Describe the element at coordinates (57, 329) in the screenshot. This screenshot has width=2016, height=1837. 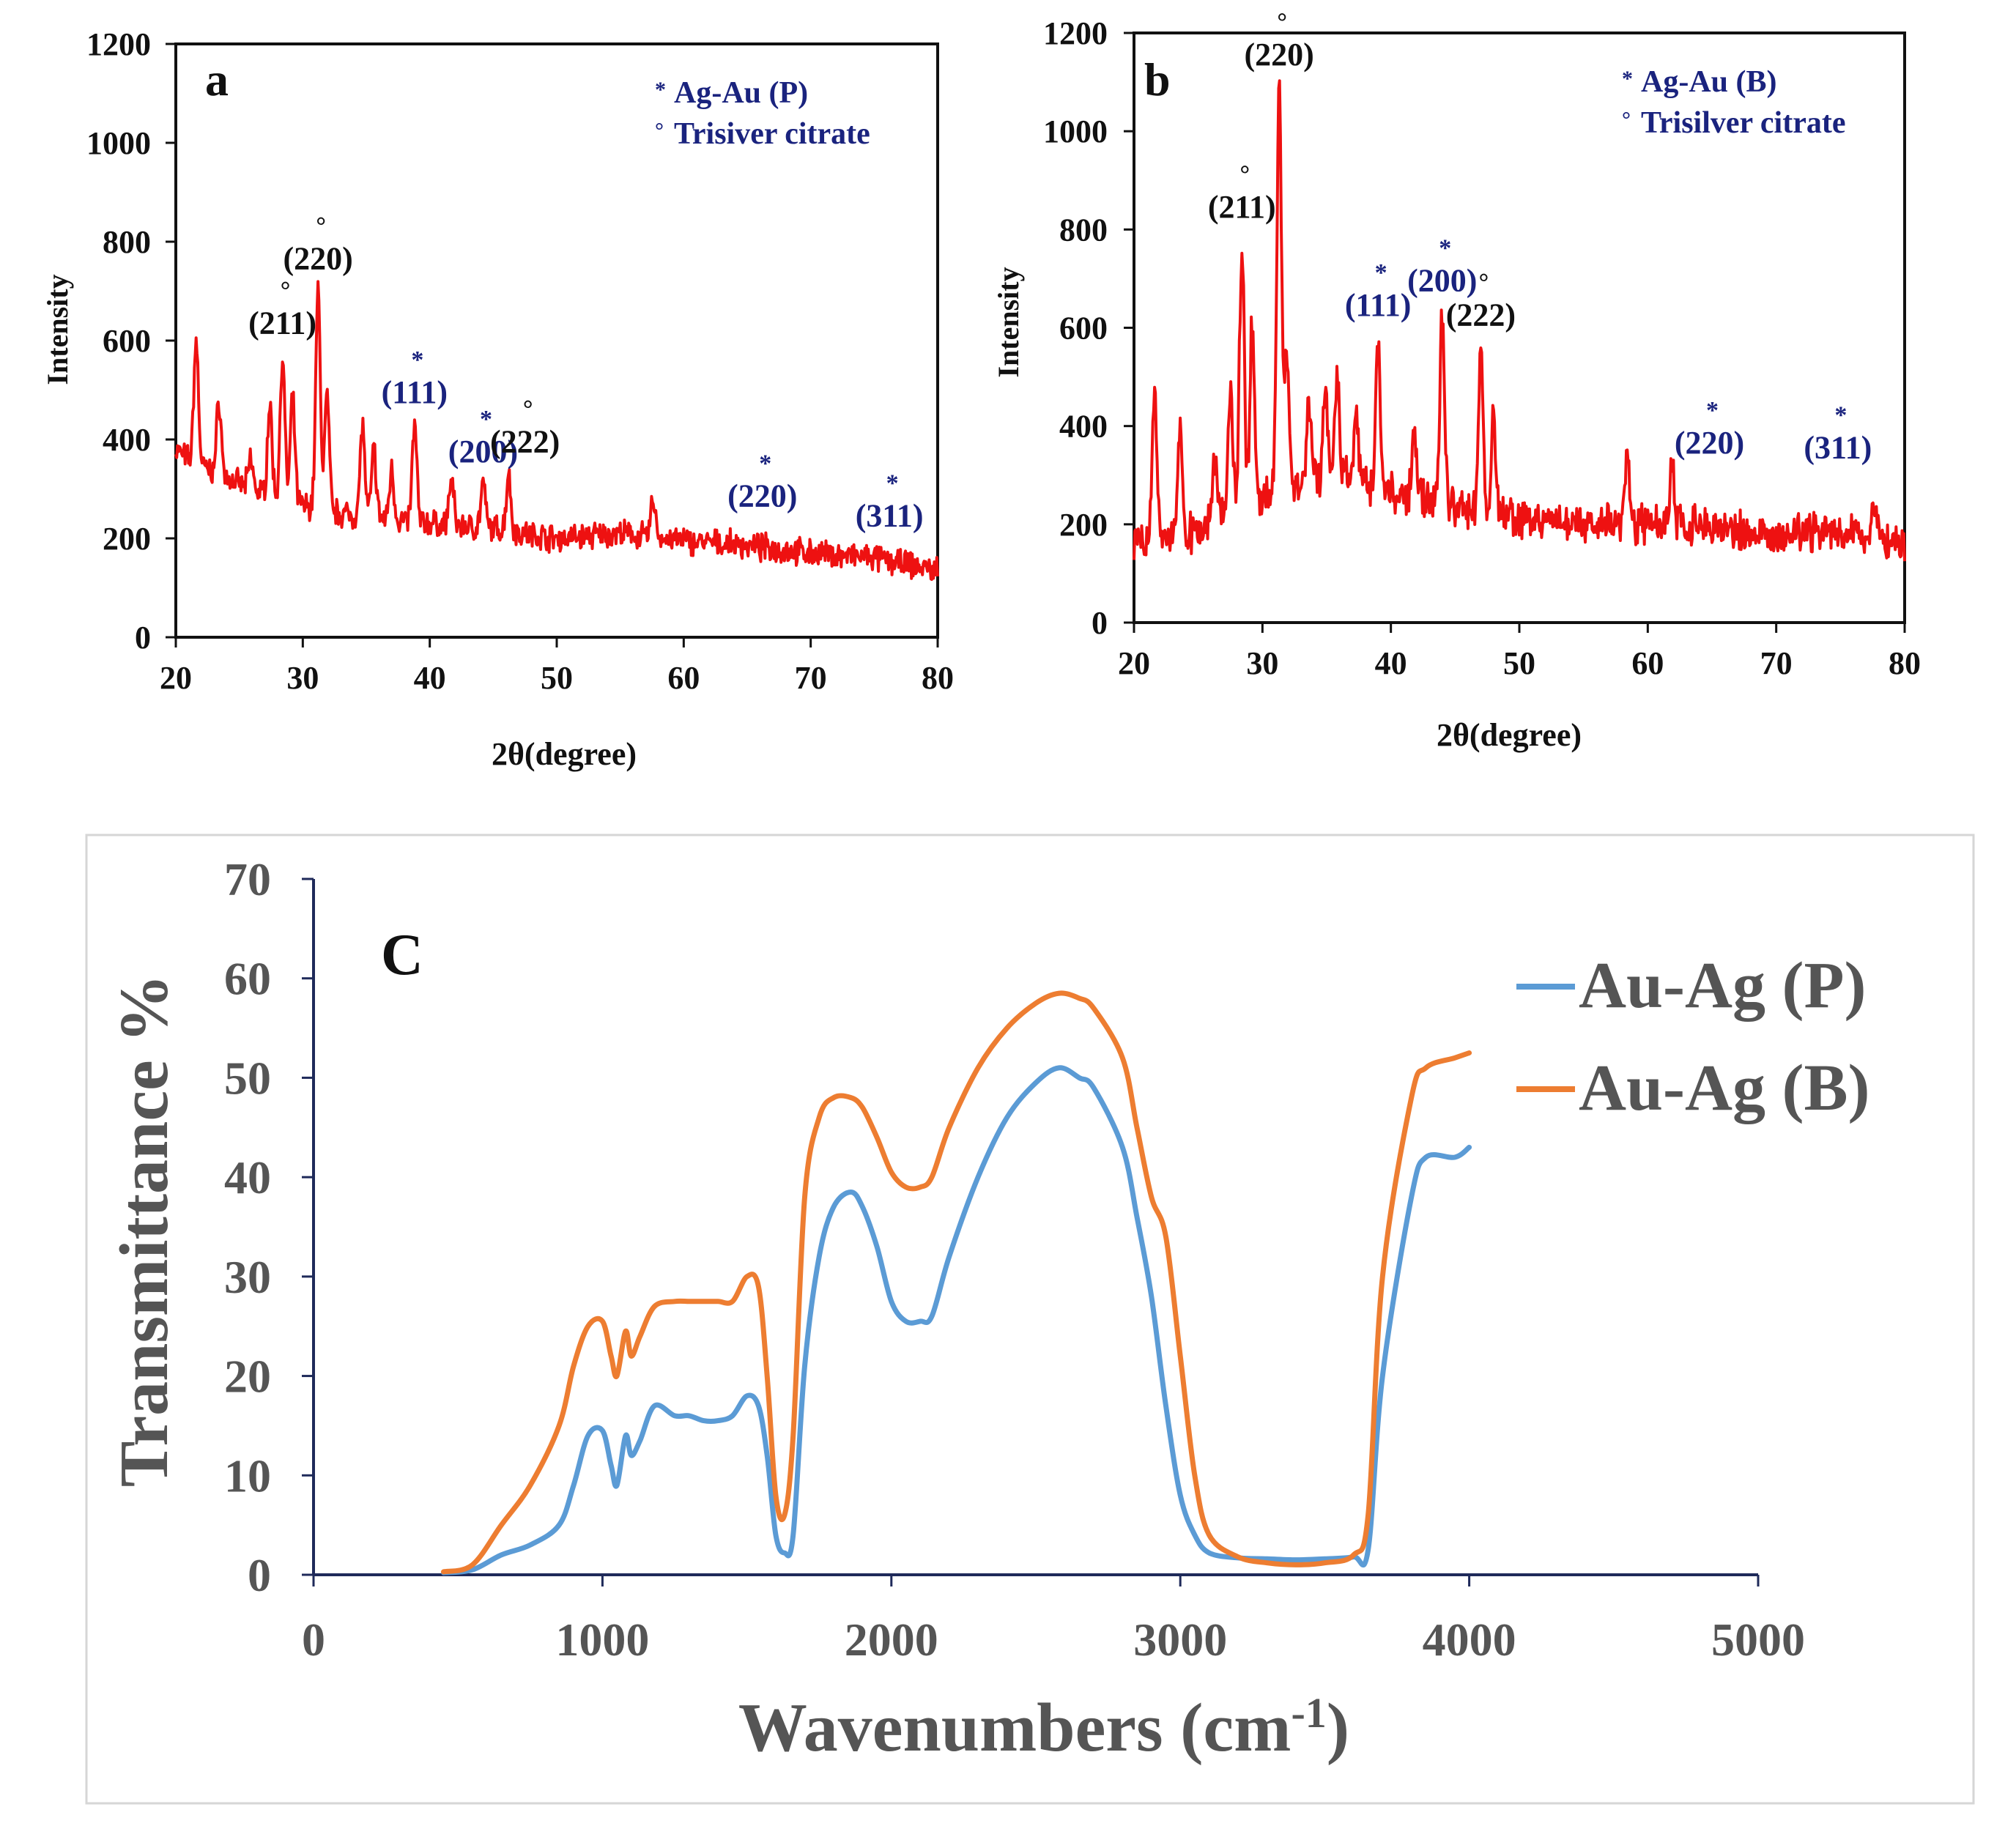
I see `y-axis-label-a: Intensity` at that location.